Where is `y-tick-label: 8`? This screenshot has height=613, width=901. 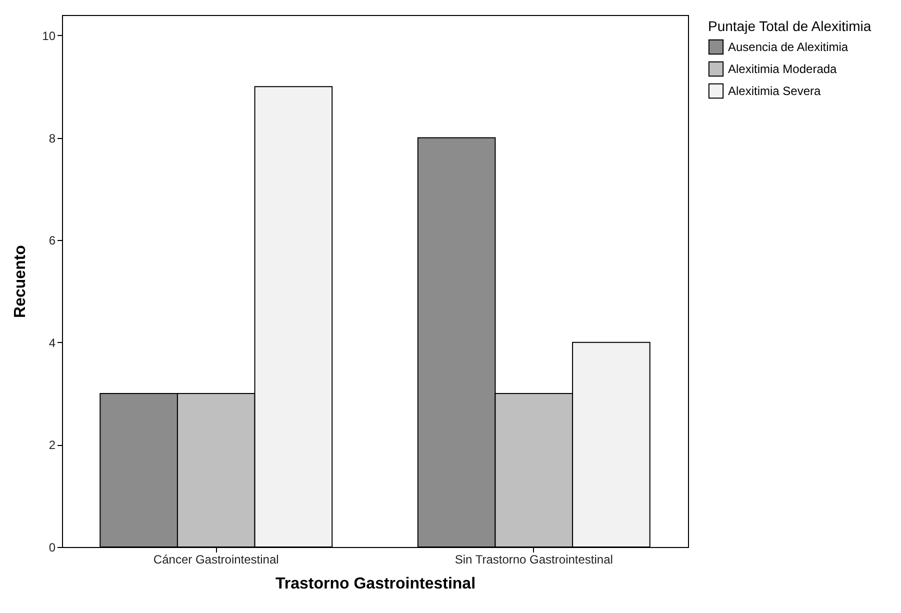 y-tick-label: 8 is located at coordinates (52, 138).